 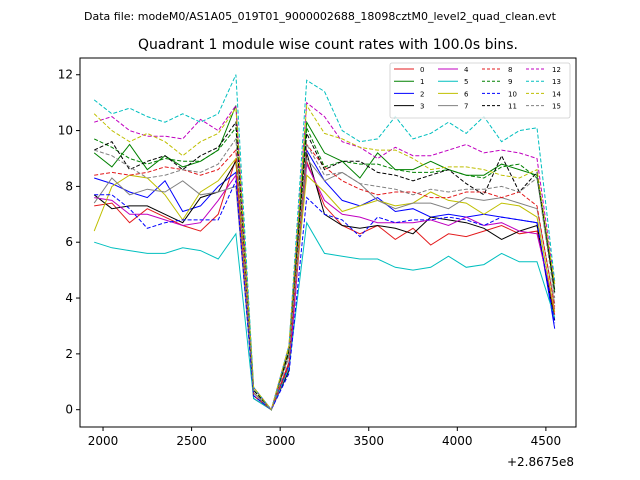 What do you see at coordinates (69, 298) in the screenshot?
I see `y-tick-label: 4` at bounding box center [69, 298].